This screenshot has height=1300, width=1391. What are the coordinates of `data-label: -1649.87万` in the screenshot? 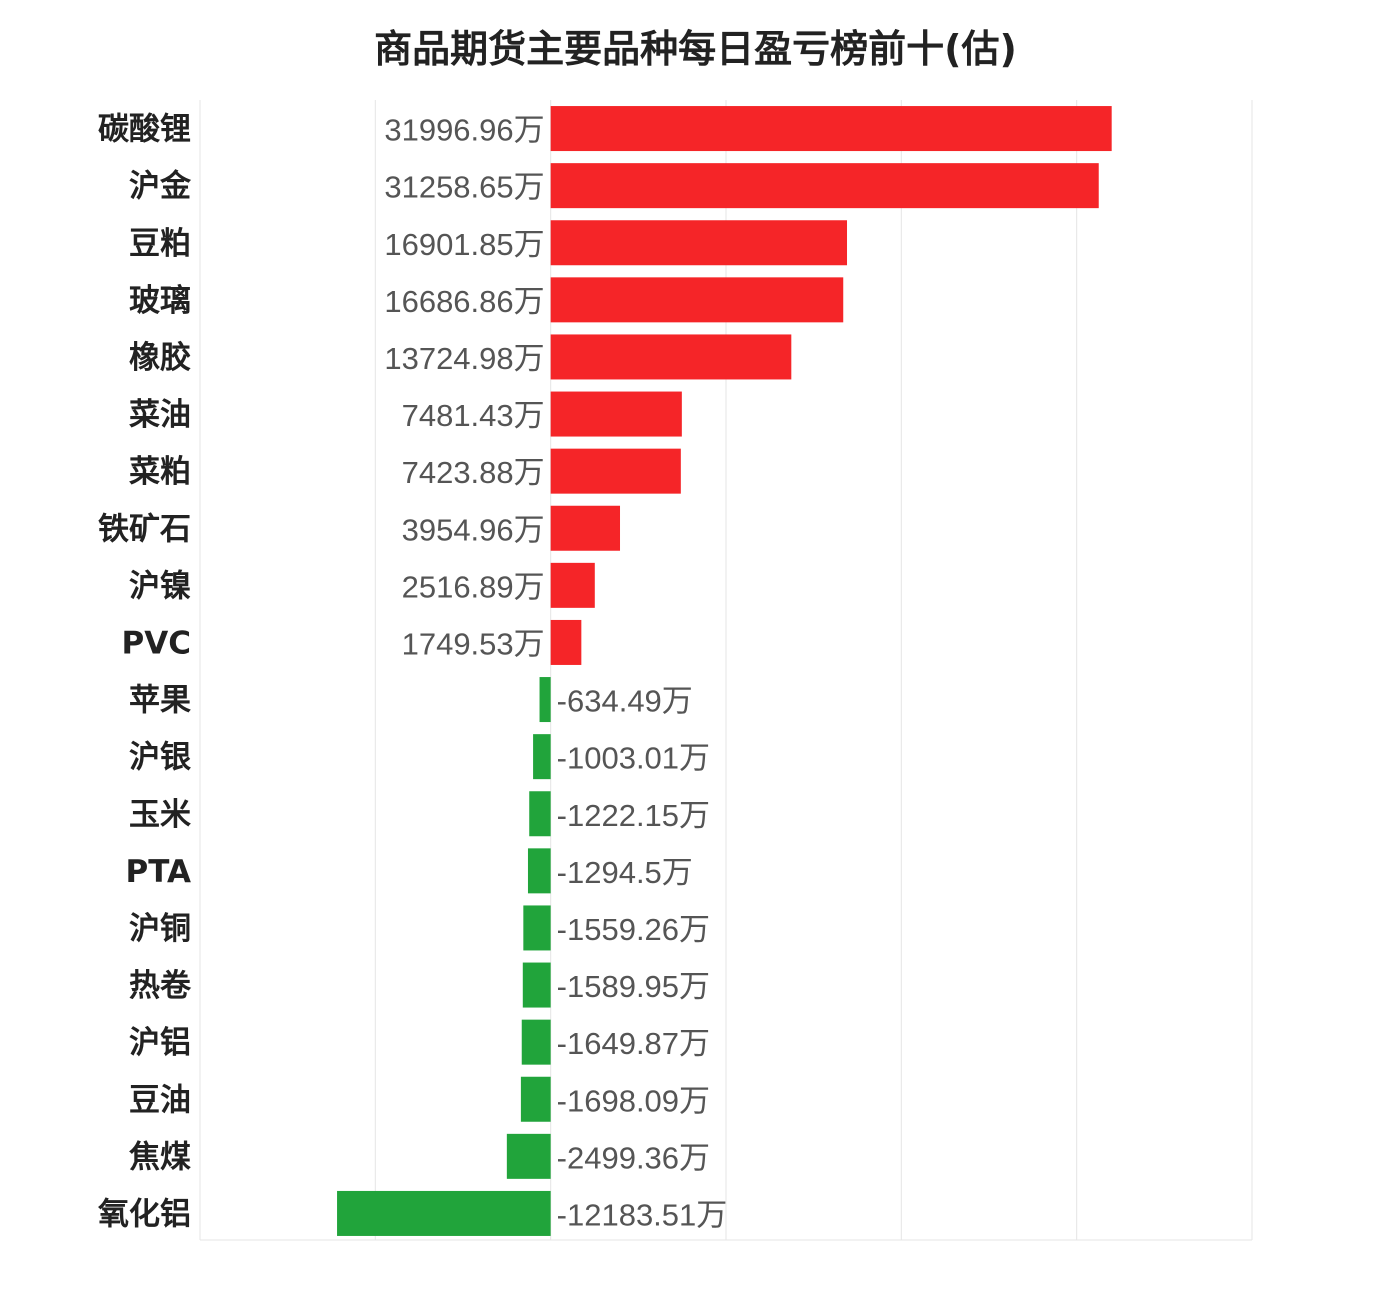 It's located at (633, 1043).